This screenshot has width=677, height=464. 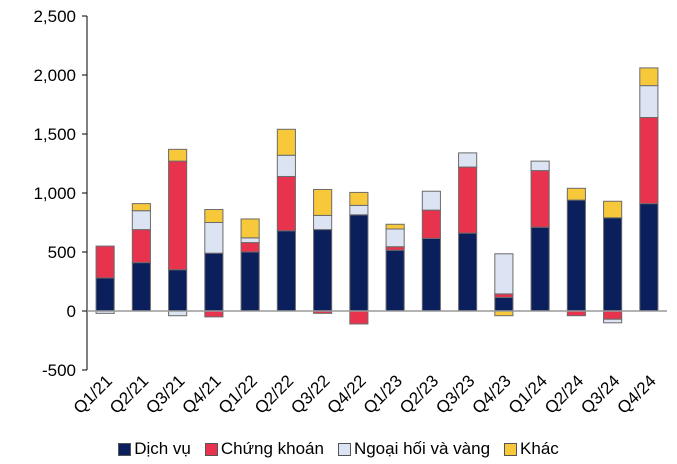 What do you see at coordinates (383, 394) in the screenshot?
I see `x-tick-label: Q1/23` at bounding box center [383, 394].